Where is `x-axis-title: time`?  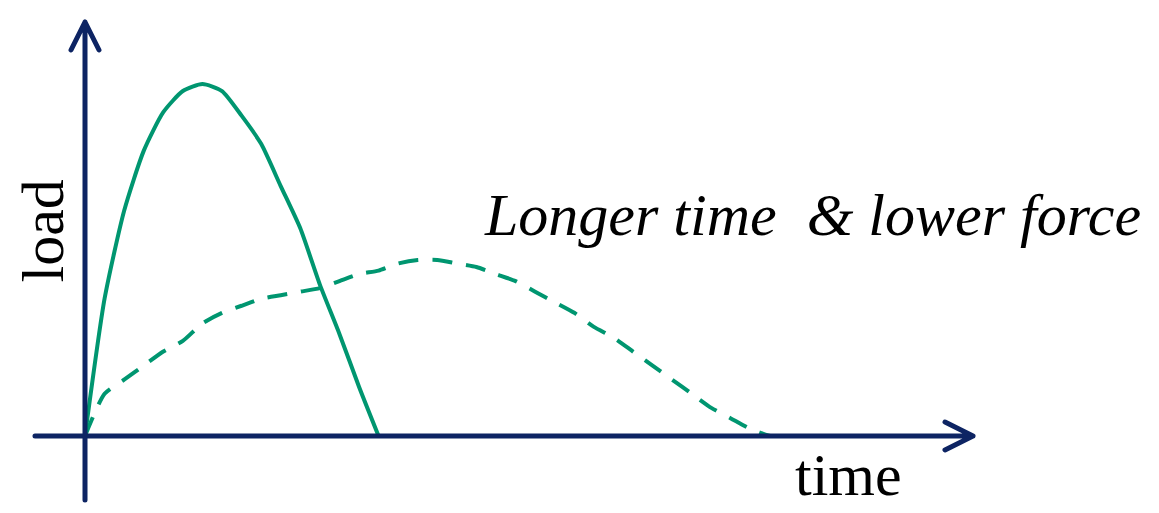 x-axis-title: time is located at coordinates (848, 475).